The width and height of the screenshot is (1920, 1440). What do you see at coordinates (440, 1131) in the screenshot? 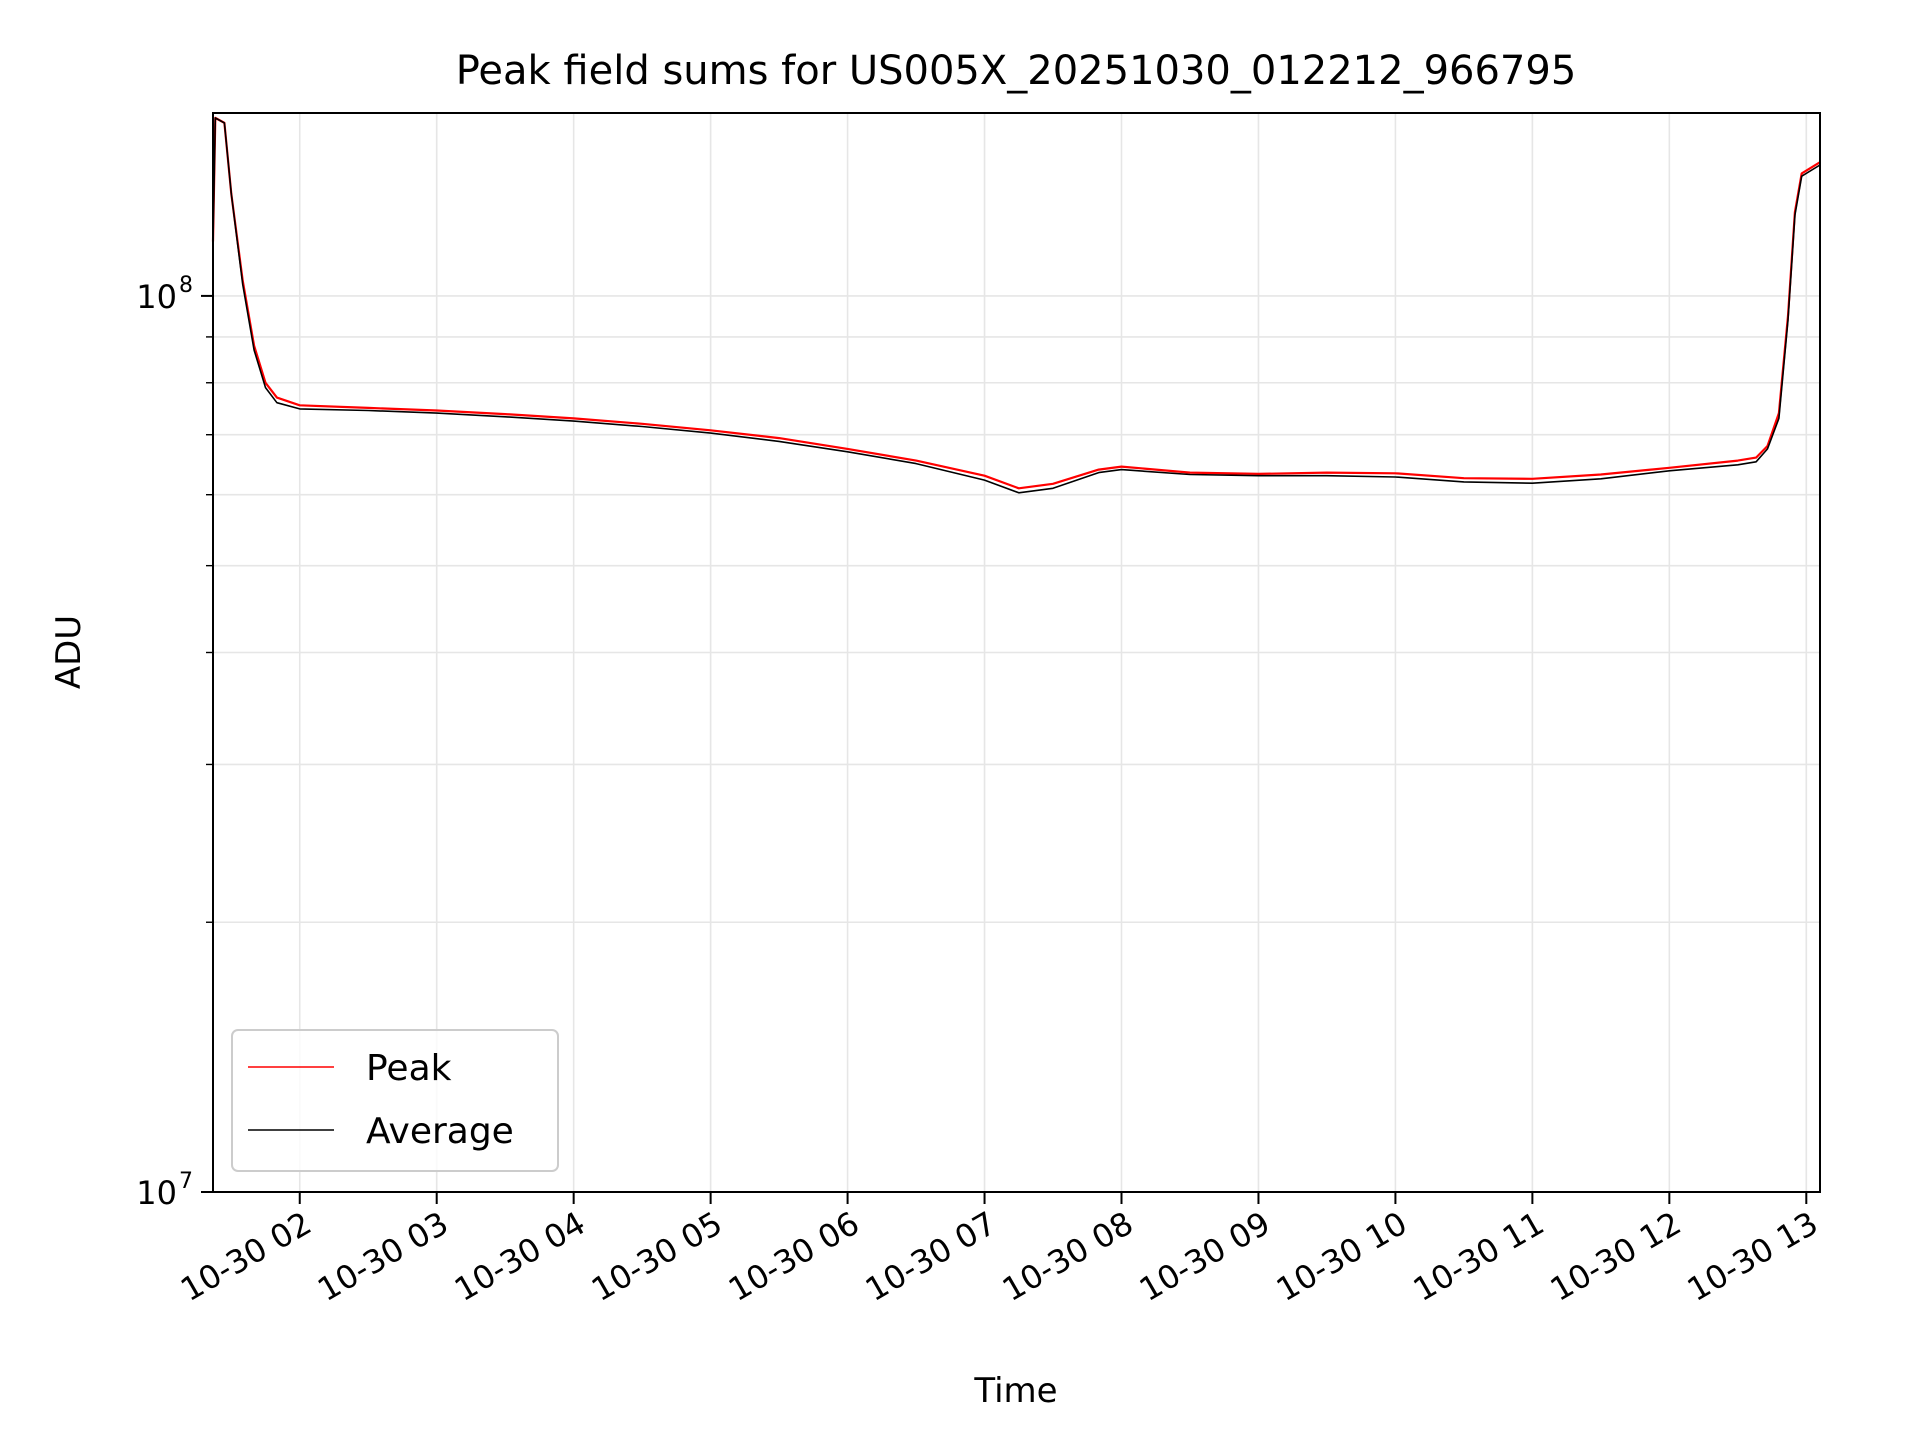
I see `legend-label-average: Average` at bounding box center [440, 1131].